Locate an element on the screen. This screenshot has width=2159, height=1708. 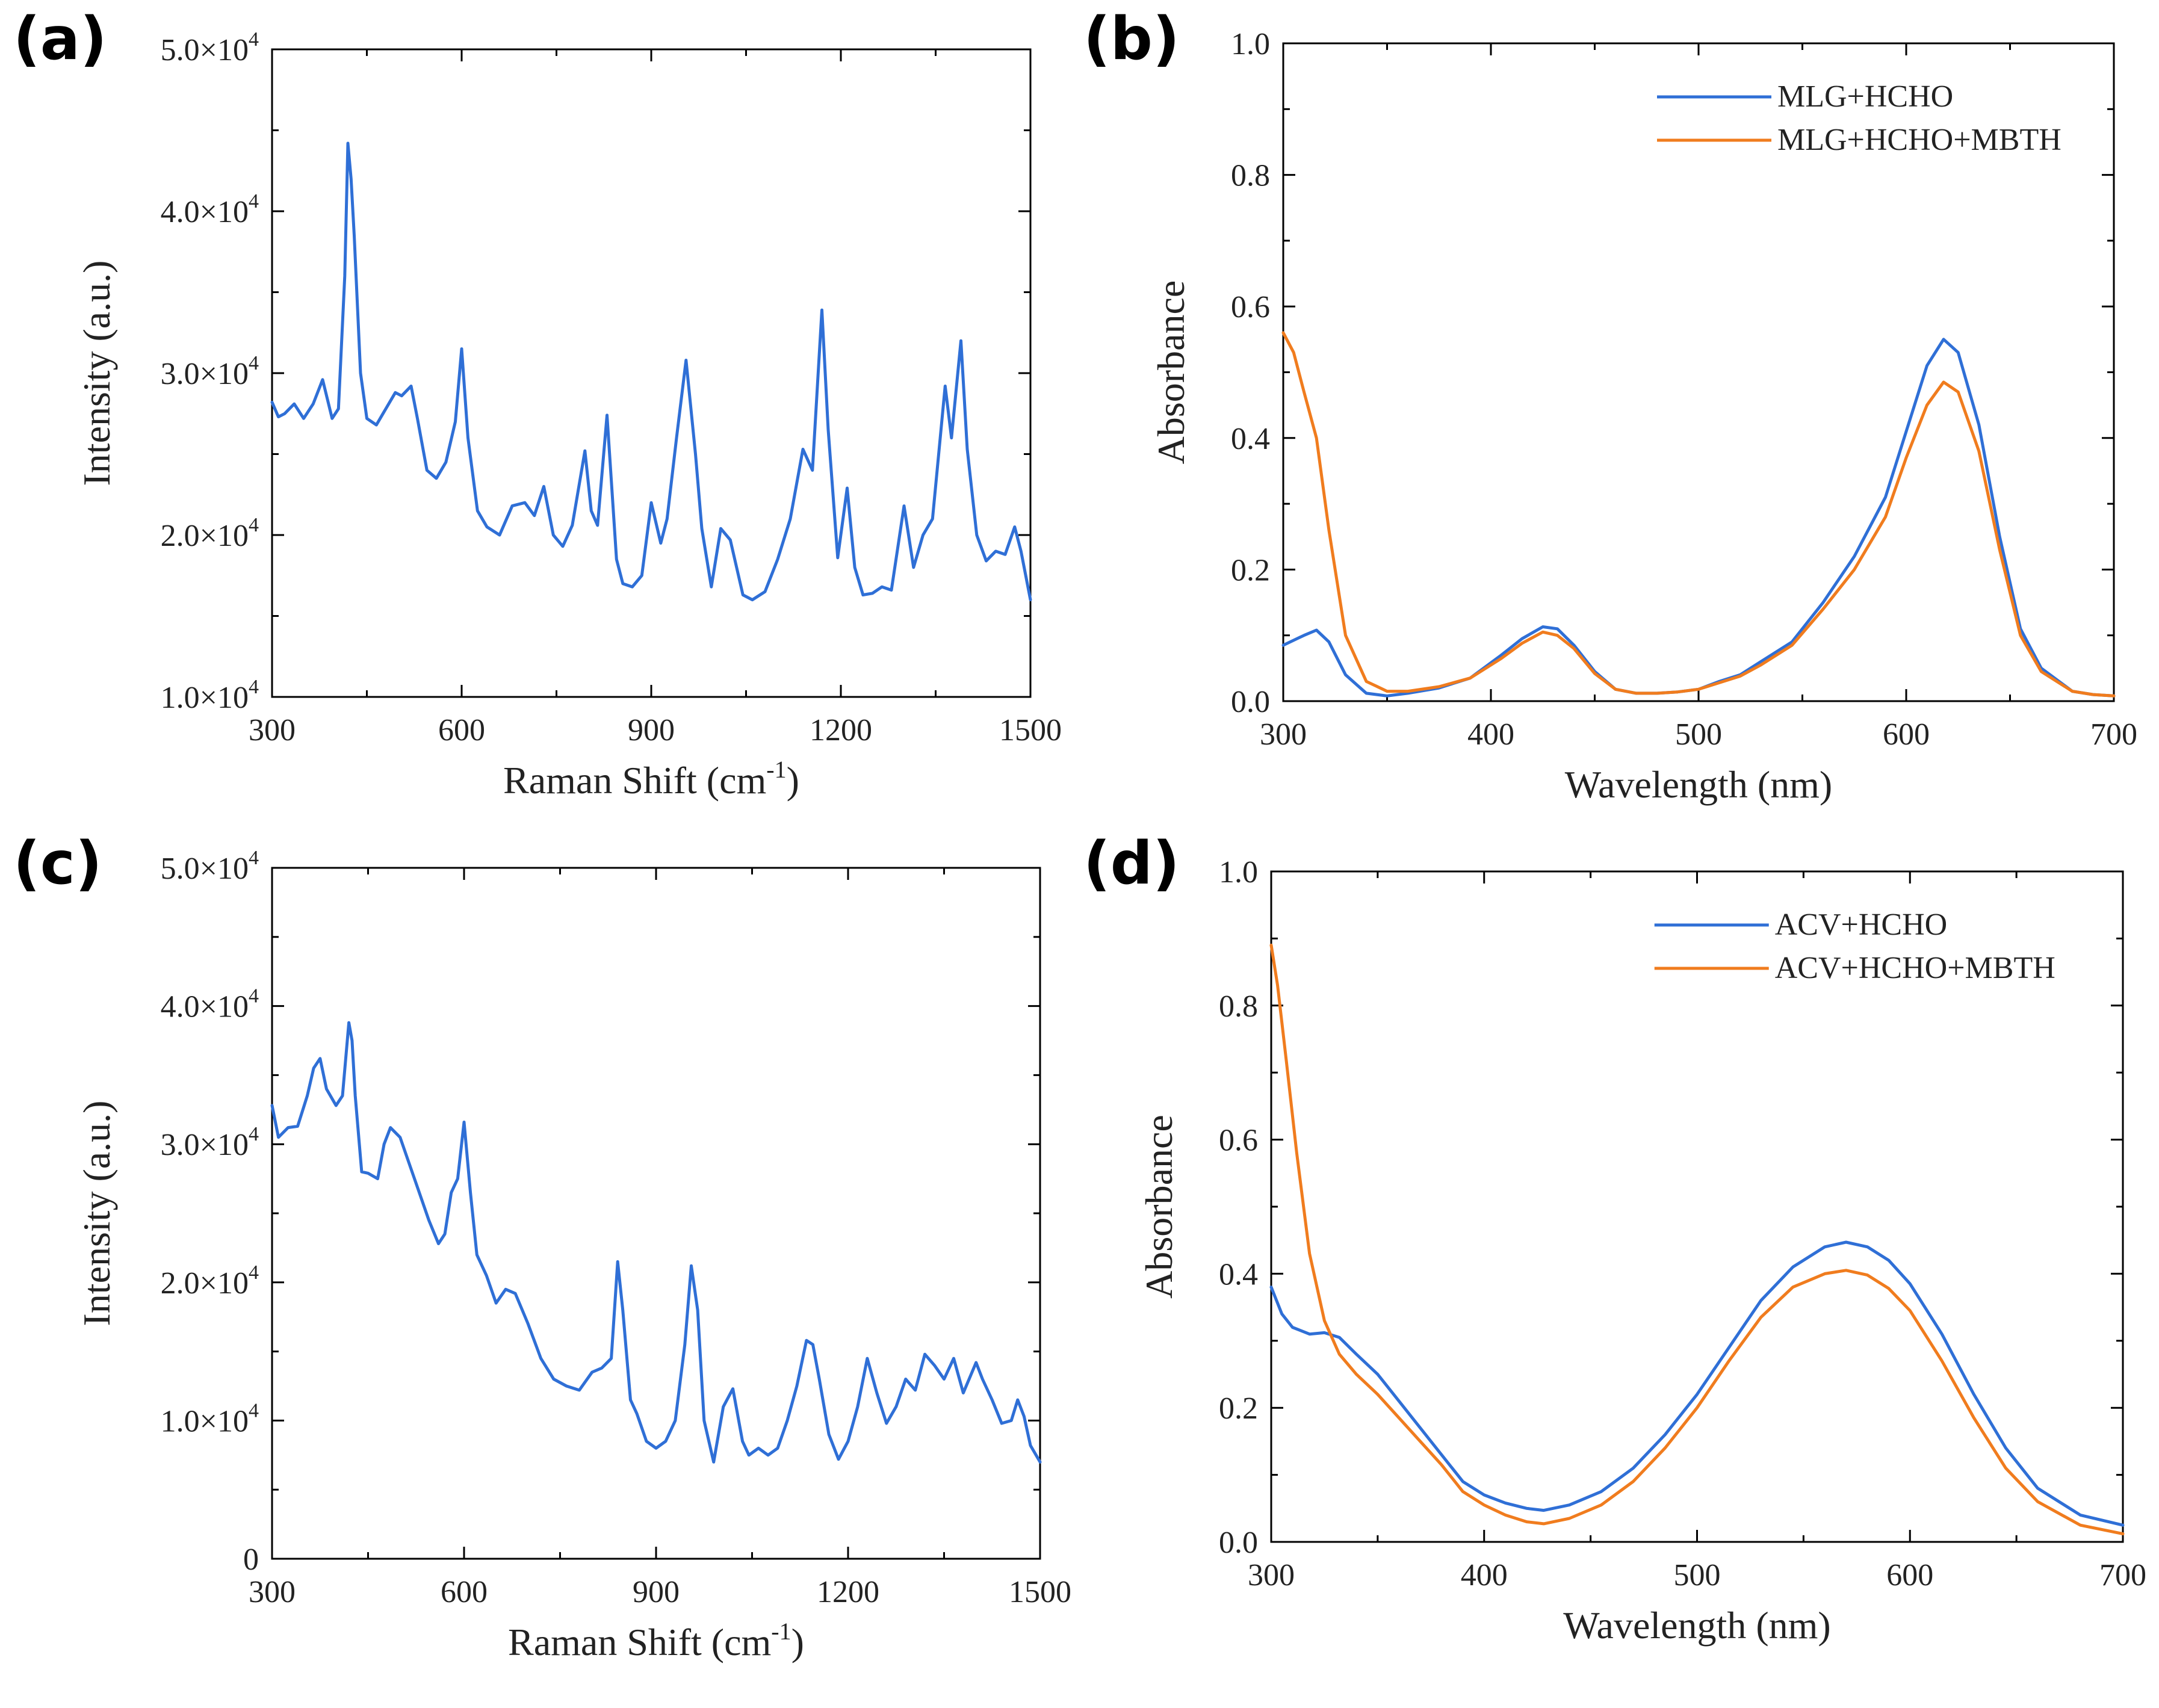
y-tick-mantissa: 0 is located at coordinates (251, 1559).